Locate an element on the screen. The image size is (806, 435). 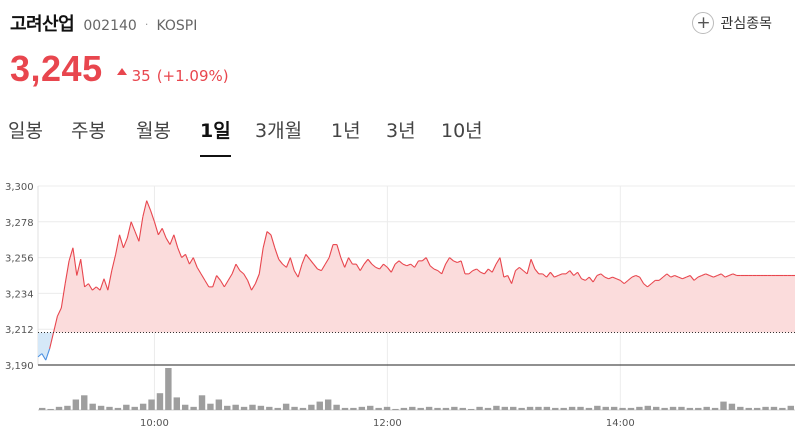
tab-daily: 일봉 is located at coordinates (25, 131).